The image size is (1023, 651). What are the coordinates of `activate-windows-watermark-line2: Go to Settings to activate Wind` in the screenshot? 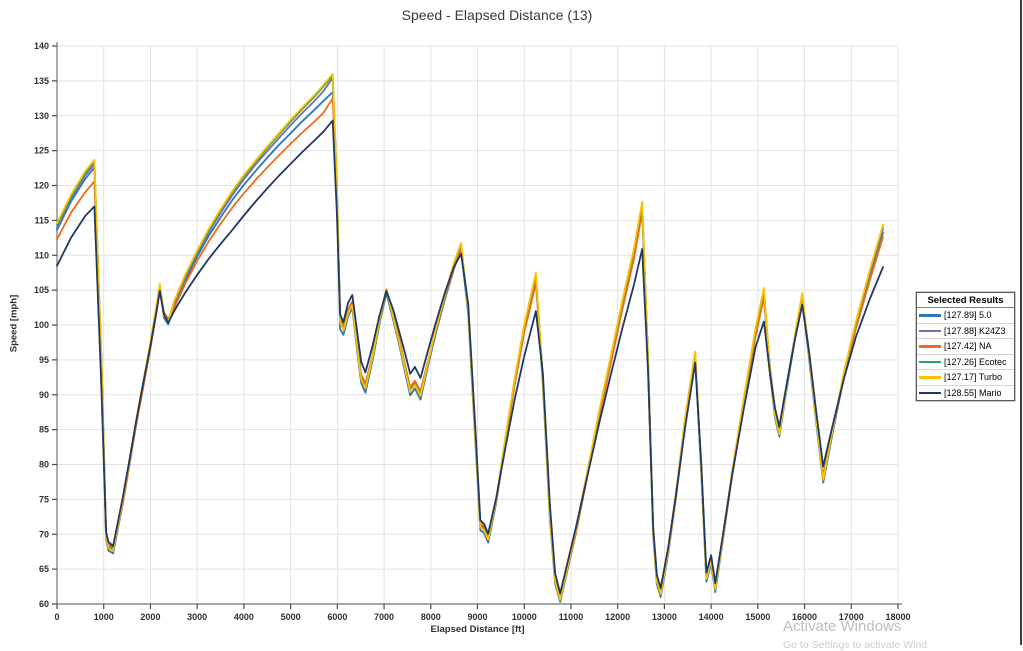 It's located at (855, 645).